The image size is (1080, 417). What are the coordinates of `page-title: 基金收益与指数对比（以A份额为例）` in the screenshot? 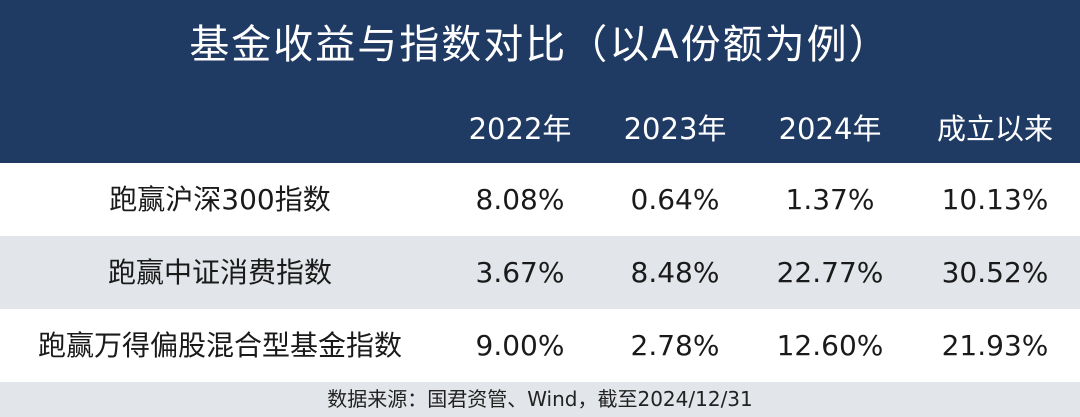 It's located at (540, 45).